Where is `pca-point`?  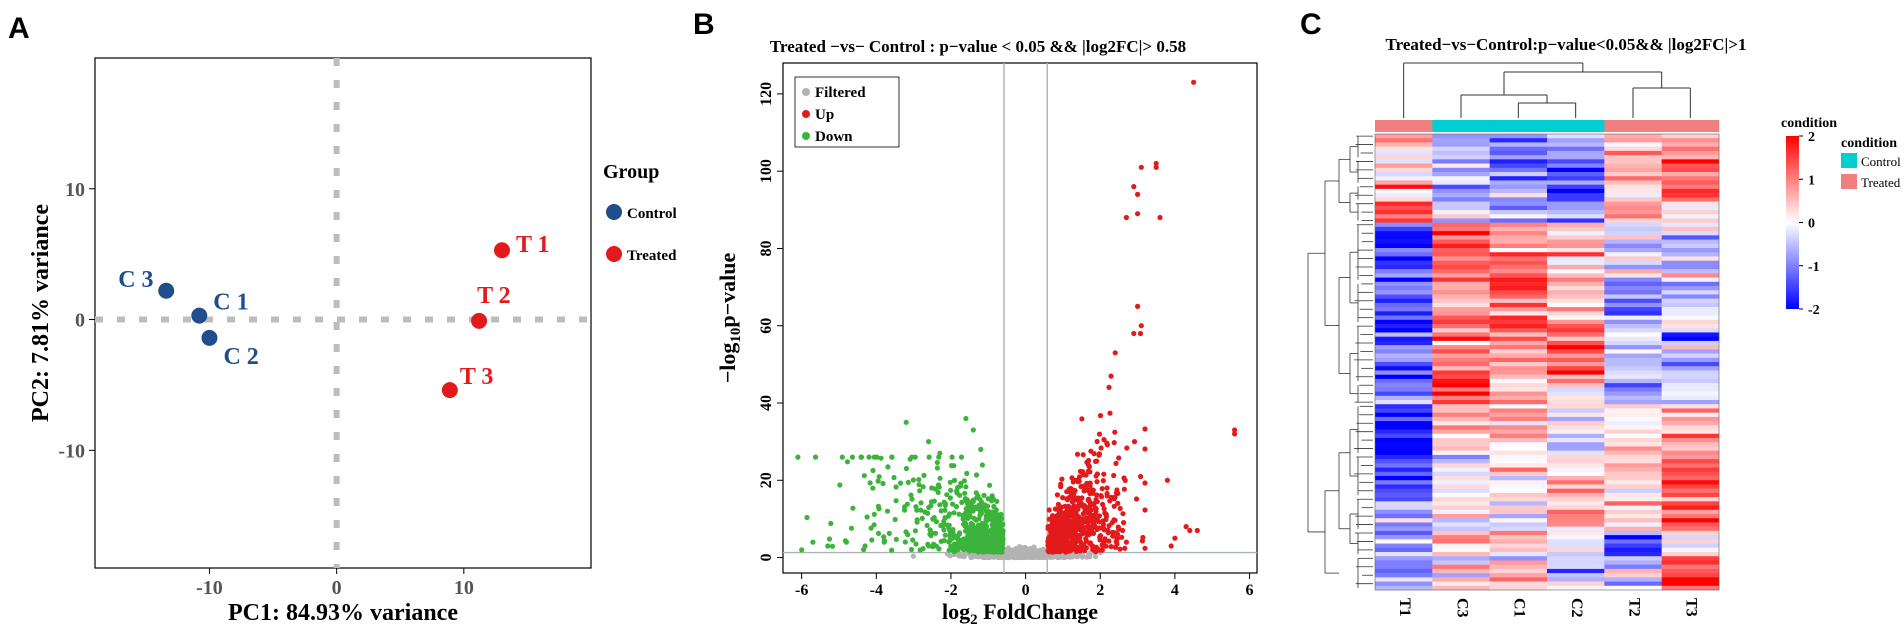
pca-point is located at coordinates (209, 337).